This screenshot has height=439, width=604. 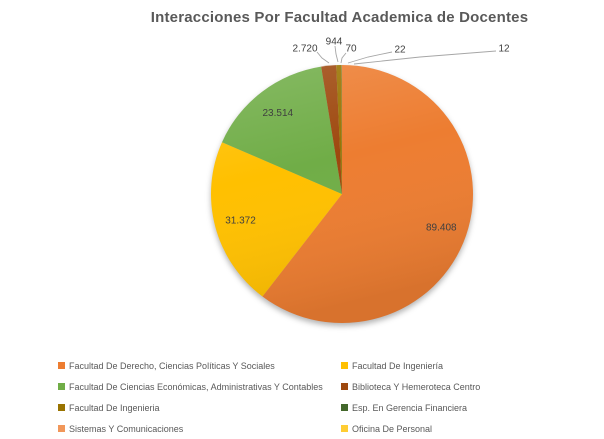 What do you see at coordinates (240, 220) in the screenshot?
I see `data-label-1: 31.372` at bounding box center [240, 220].